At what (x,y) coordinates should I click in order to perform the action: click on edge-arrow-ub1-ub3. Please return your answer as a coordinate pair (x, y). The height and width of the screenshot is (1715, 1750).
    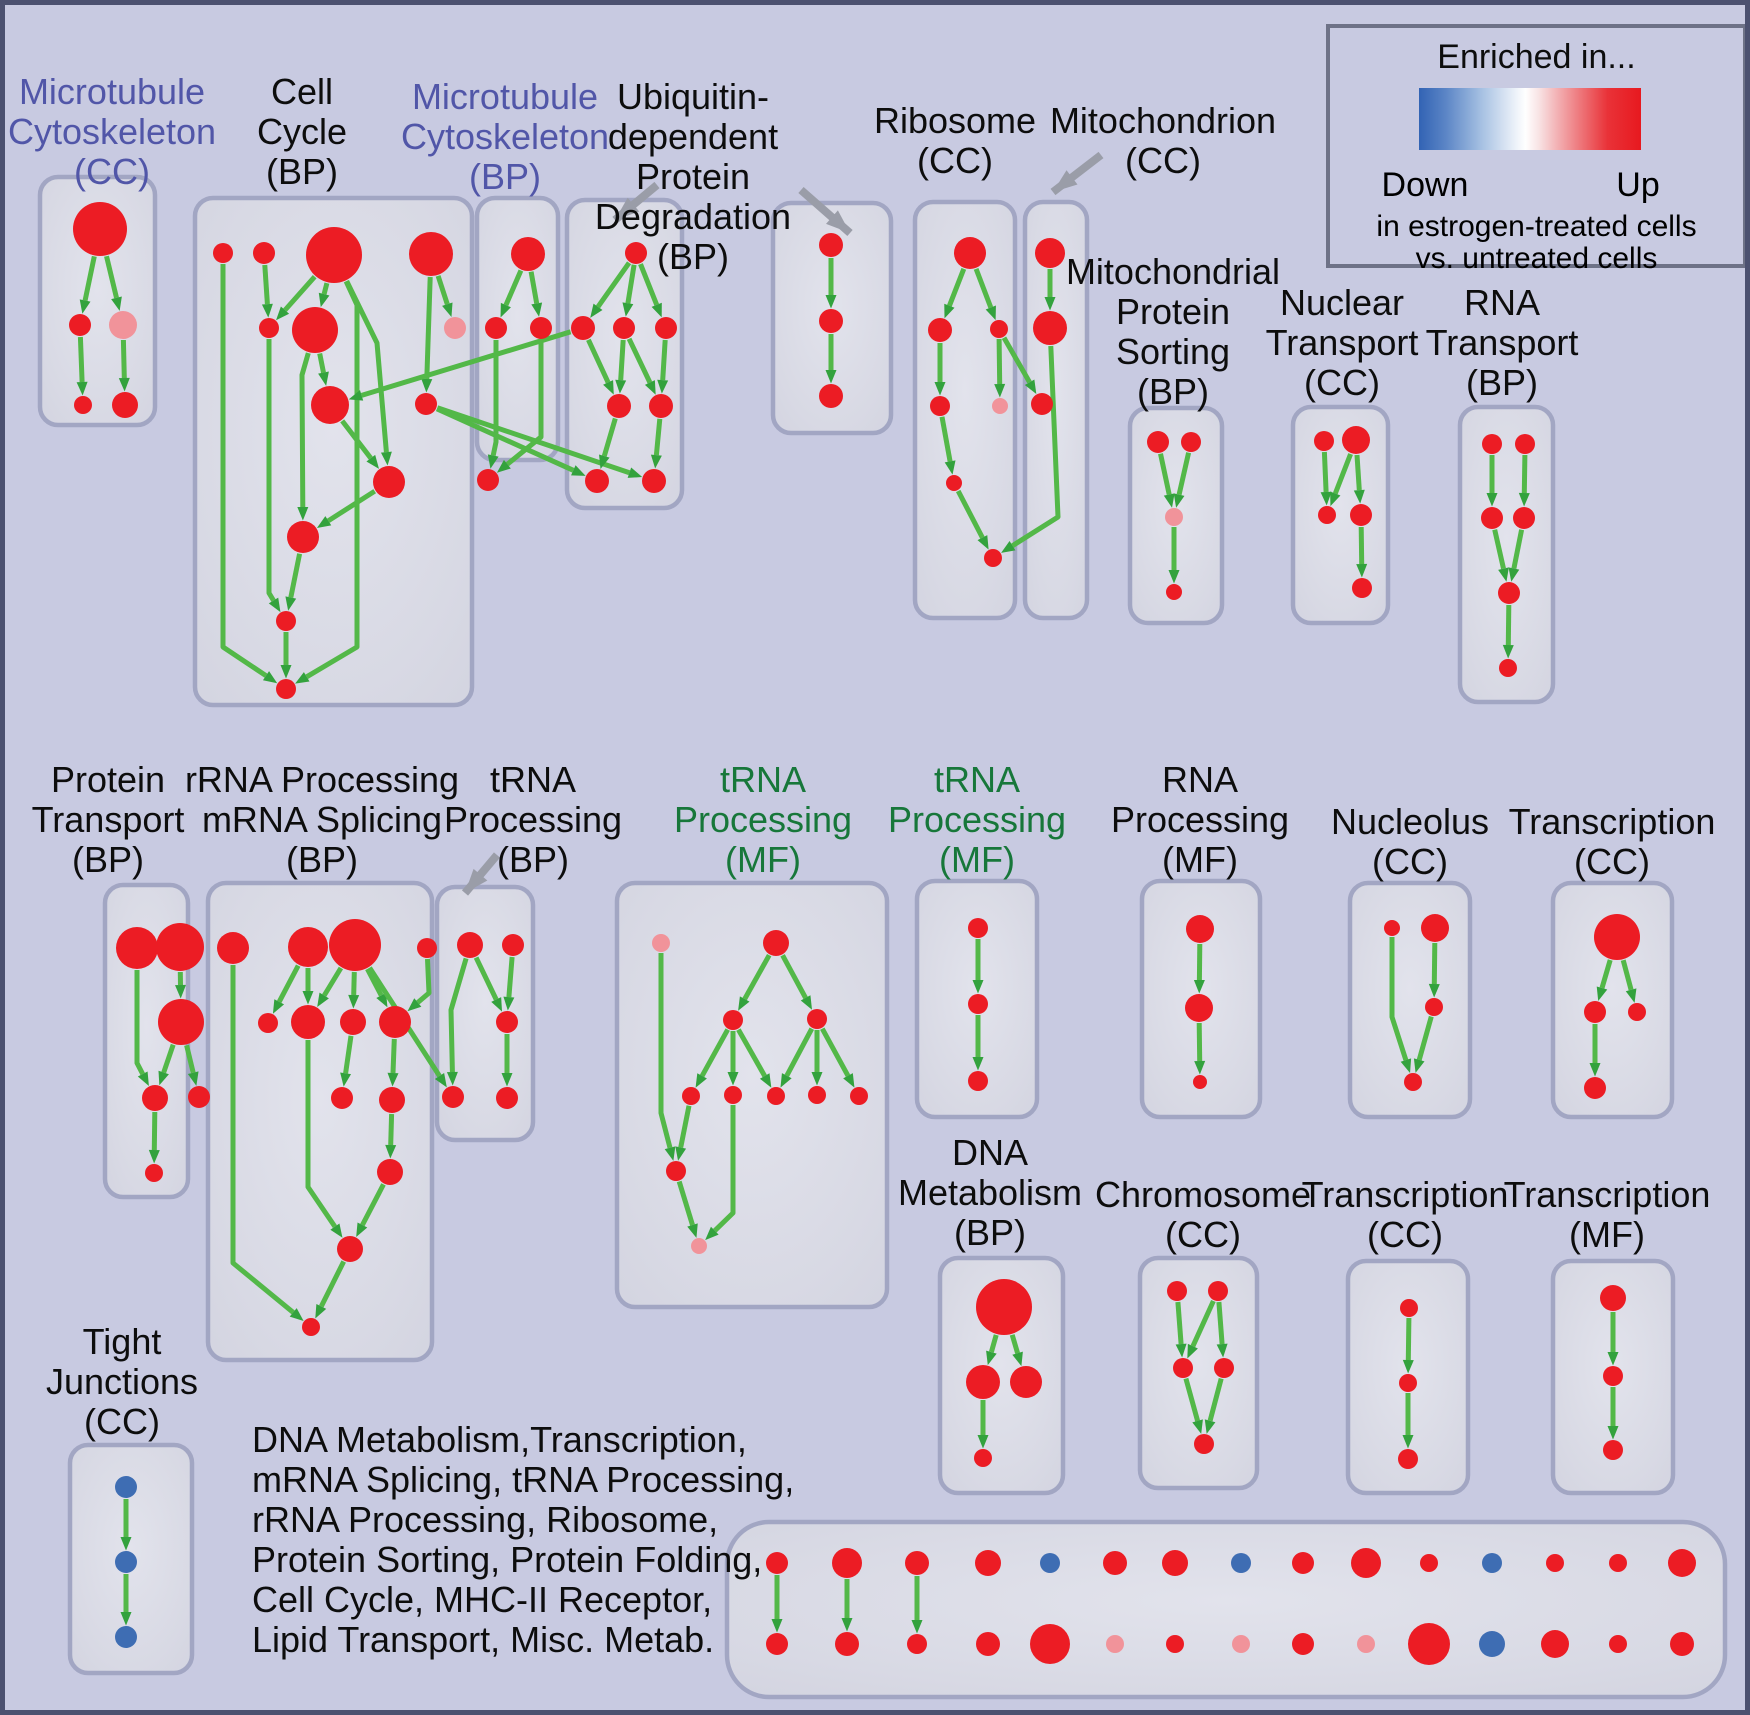
    Looking at the image, I should click on (629, 290).